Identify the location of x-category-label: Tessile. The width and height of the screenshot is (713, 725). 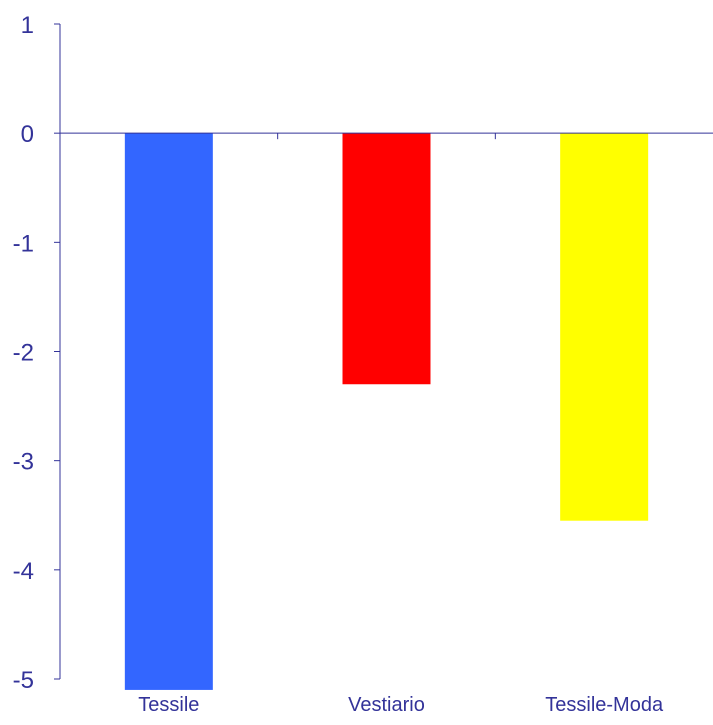
(168, 705).